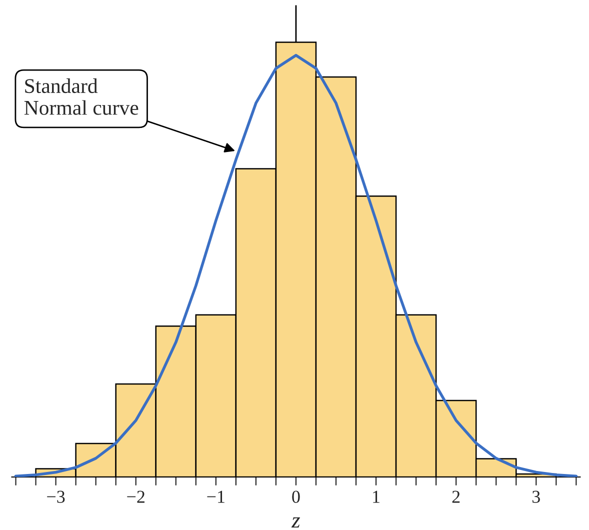 The height and width of the screenshot is (530, 589). Describe the element at coordinates (536, 496) in the screenshot. I see `x-tick-label: 3` at that location.